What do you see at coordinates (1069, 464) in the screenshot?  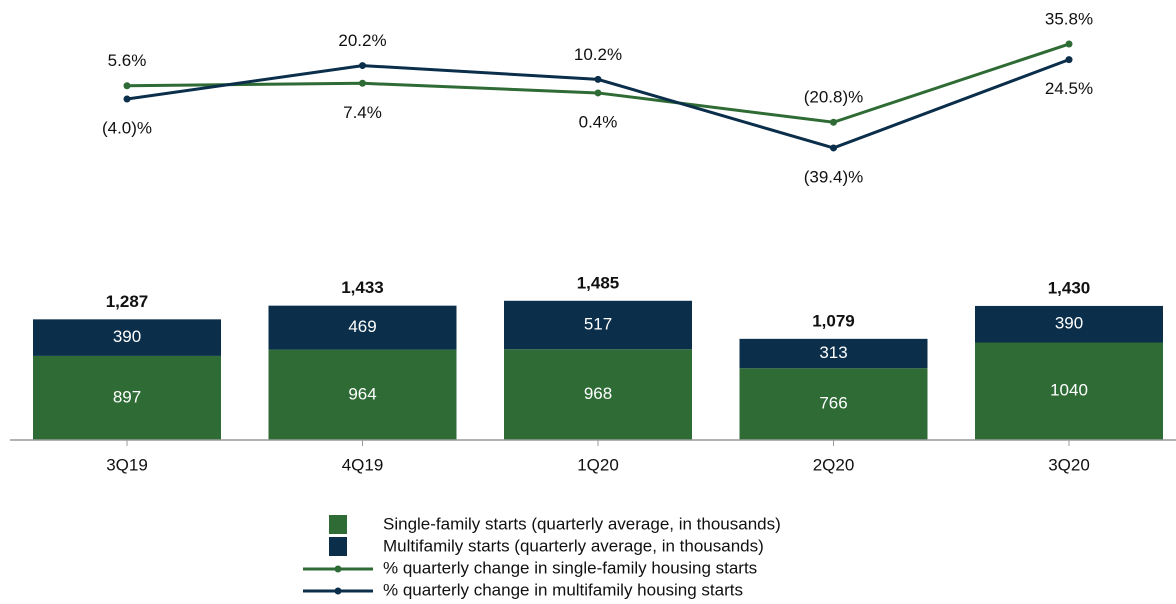 I see `x-tick-label: 3Q20` at bounding box center [1069, 464].